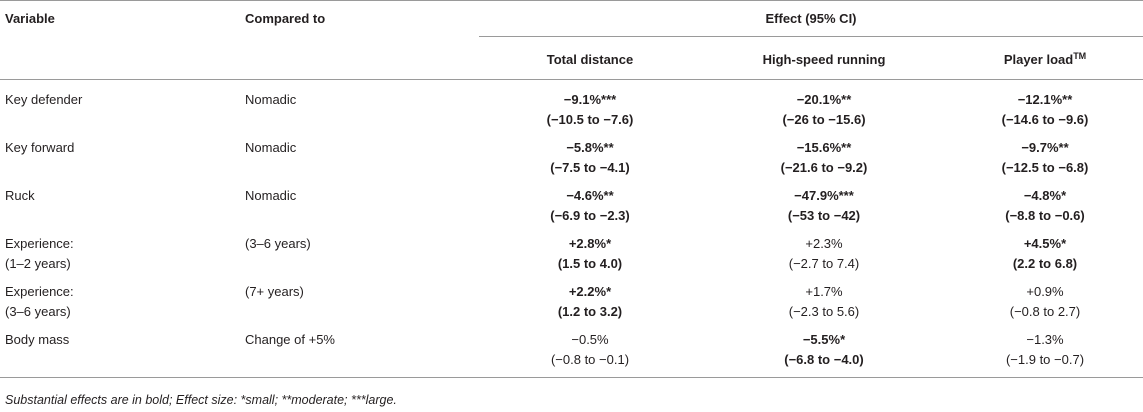  I want to click on total-distance-effect: −0.5%, so click(590, 339).